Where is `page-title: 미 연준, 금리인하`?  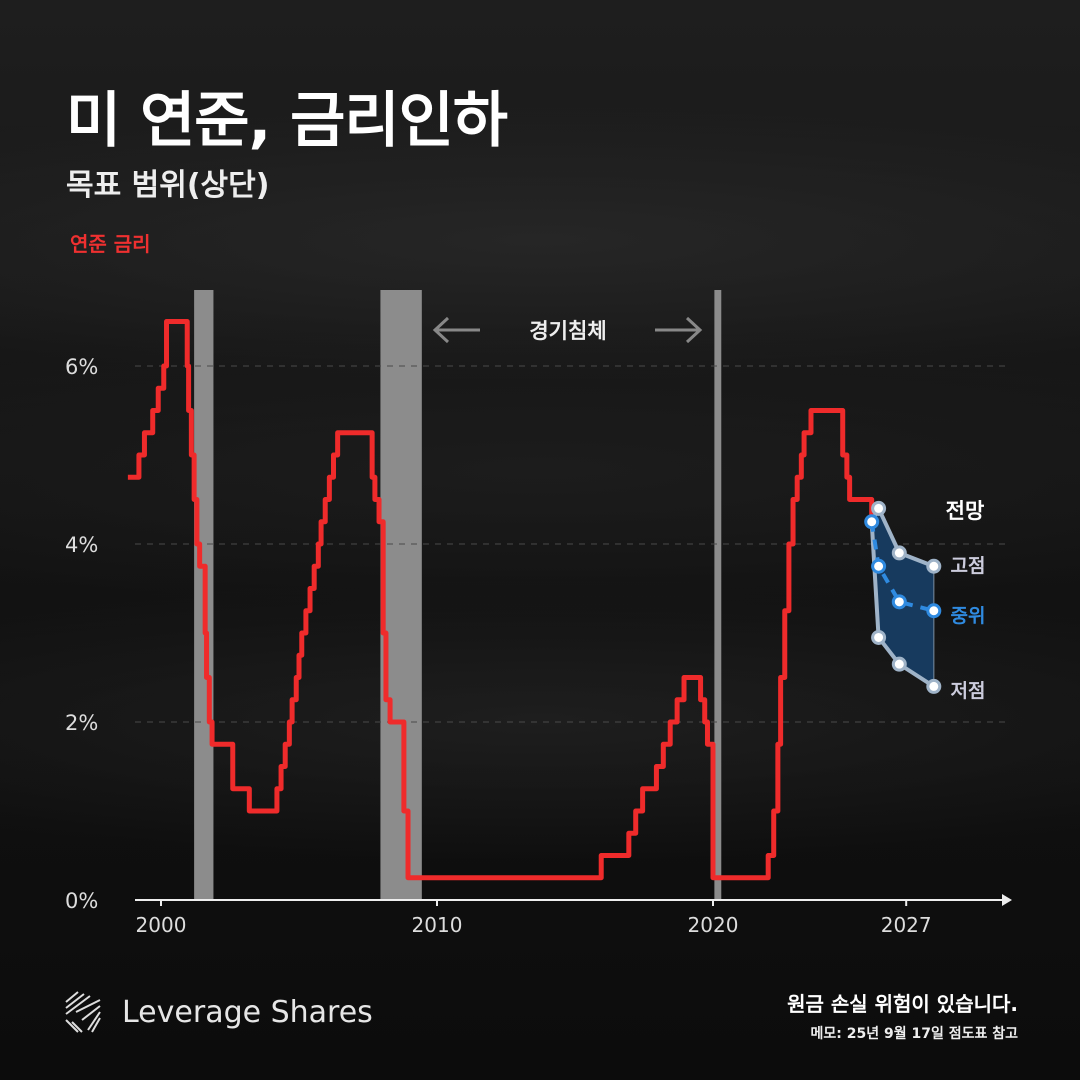
page-title: 미 연준, 금리인하 is located at coordinates (287, 121).